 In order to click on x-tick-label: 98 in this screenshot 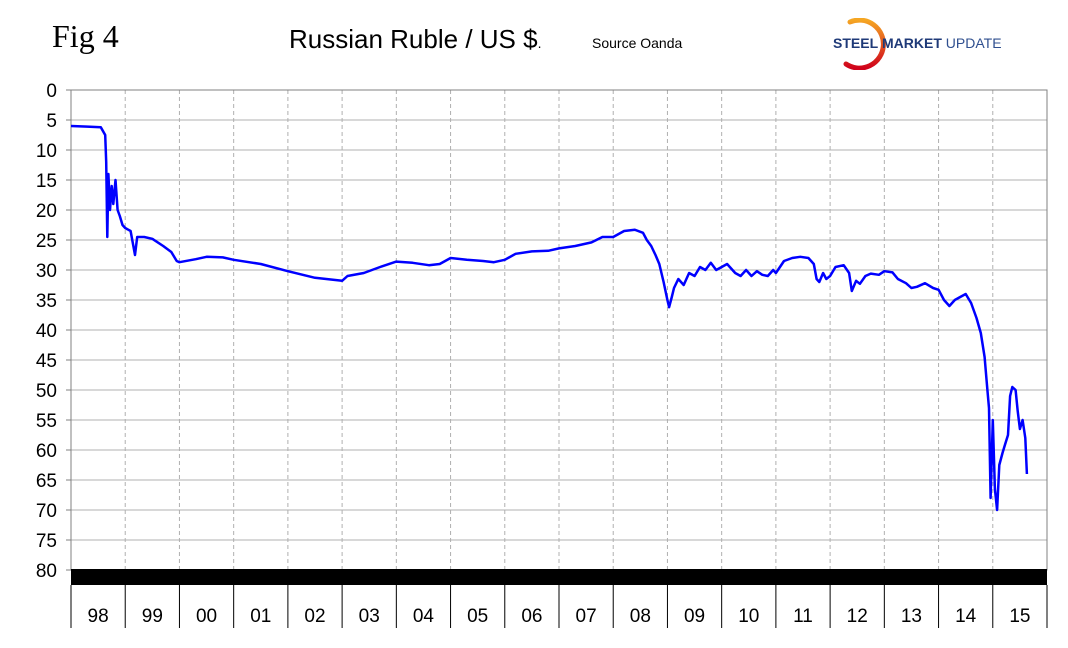, I will do `click(98, 616)`.